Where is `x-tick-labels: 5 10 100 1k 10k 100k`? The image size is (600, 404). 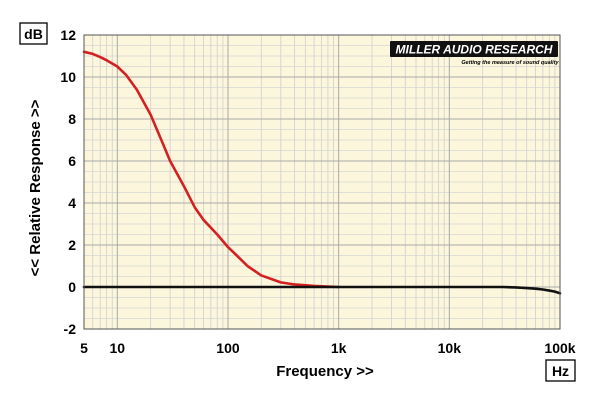
x-tick-labels: 5 10 100 1k 10k 100k is located at coordinates (328, 348).